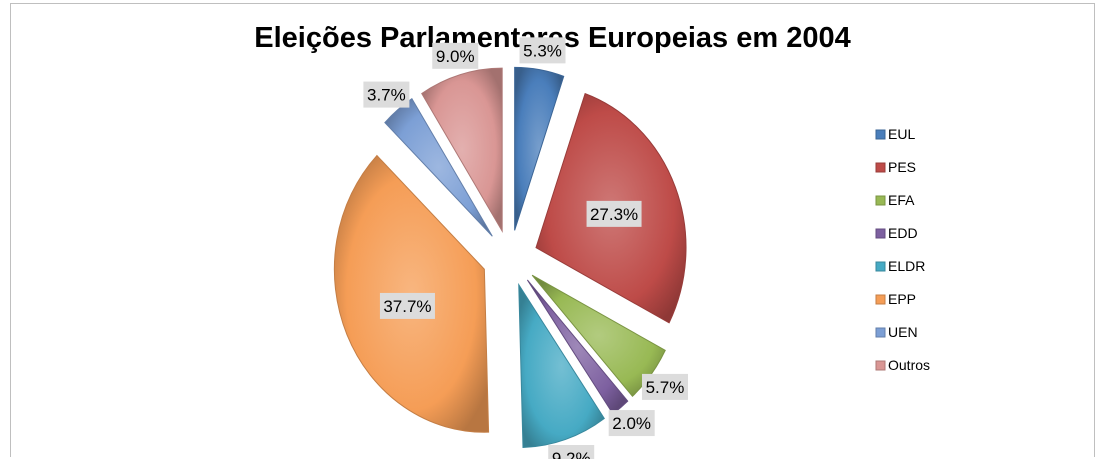 This screenshot has height=459, width=1105. I want to click on data-label-epp: 37.7%, so click(407, 305).